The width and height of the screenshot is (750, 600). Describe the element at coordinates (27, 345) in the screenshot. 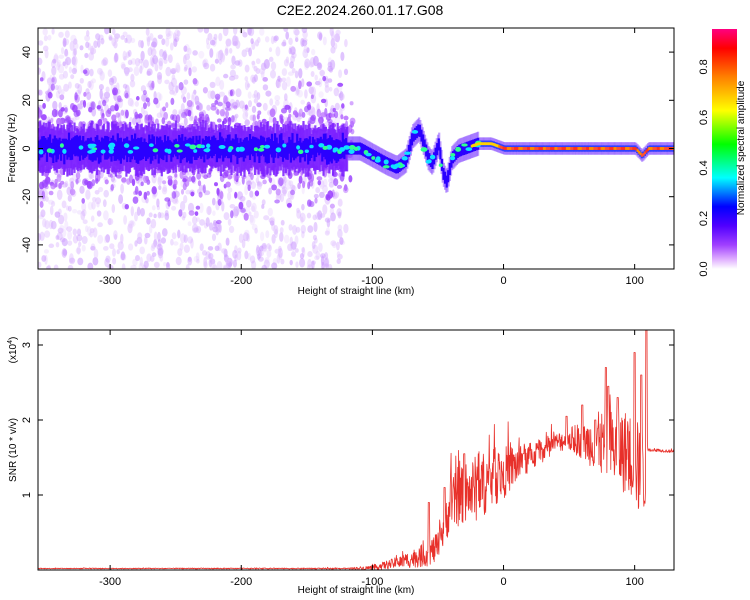

I see `snr-y-tick-label: 3` at that location.